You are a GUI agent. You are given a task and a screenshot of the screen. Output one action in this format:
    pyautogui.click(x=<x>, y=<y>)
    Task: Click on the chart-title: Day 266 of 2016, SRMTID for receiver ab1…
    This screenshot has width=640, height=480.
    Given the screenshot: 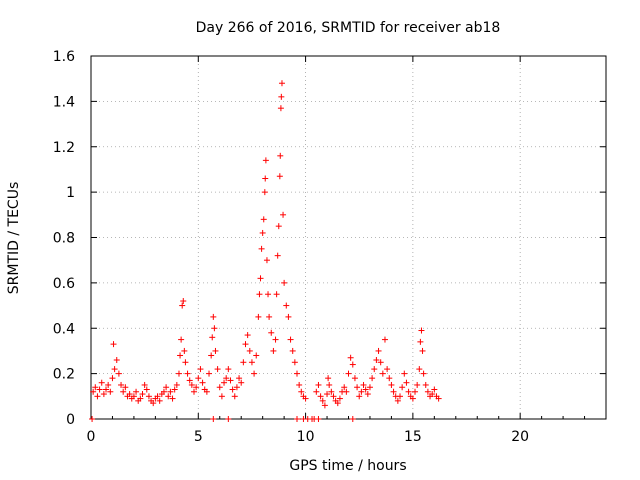 What is the action you would take?
    pyautogui.click(x=348, y=28)
    